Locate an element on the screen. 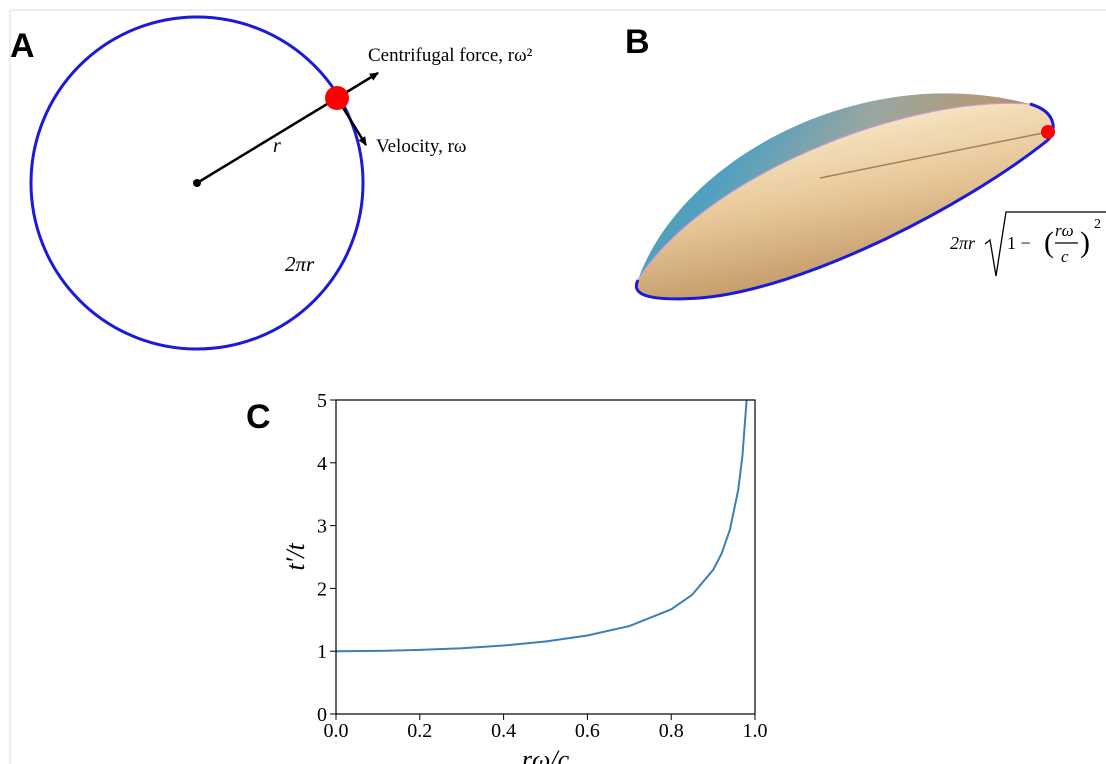  curve is located at coordinates (541, 526).